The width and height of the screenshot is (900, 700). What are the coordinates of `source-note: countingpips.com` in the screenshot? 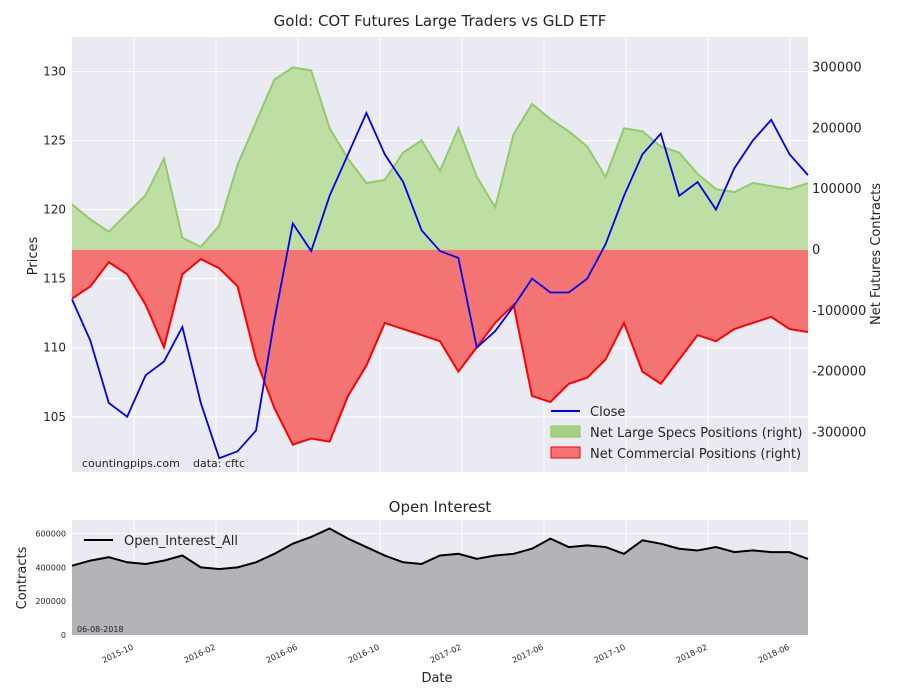 It's located at (131, 463).